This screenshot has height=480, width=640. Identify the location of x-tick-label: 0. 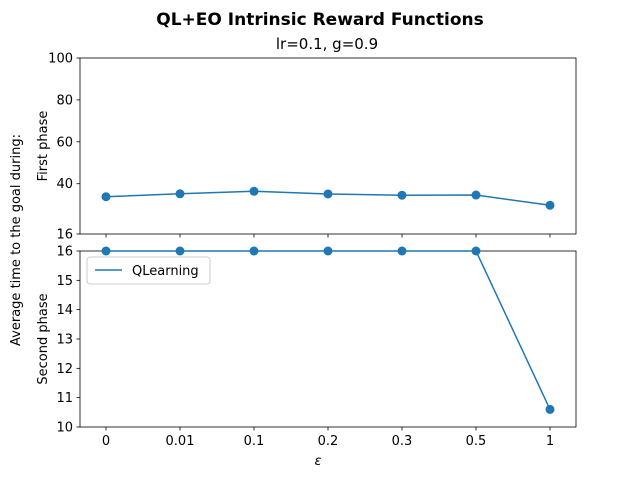
(106, 441).